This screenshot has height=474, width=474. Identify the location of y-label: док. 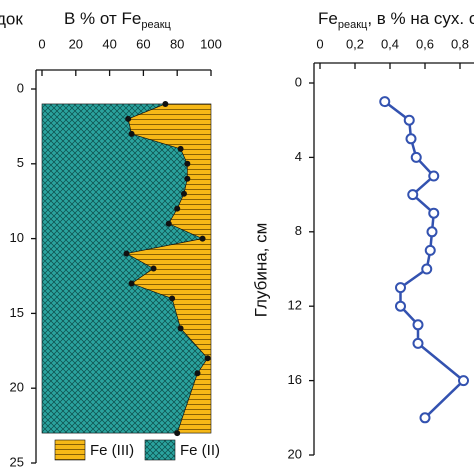
(11, 18).